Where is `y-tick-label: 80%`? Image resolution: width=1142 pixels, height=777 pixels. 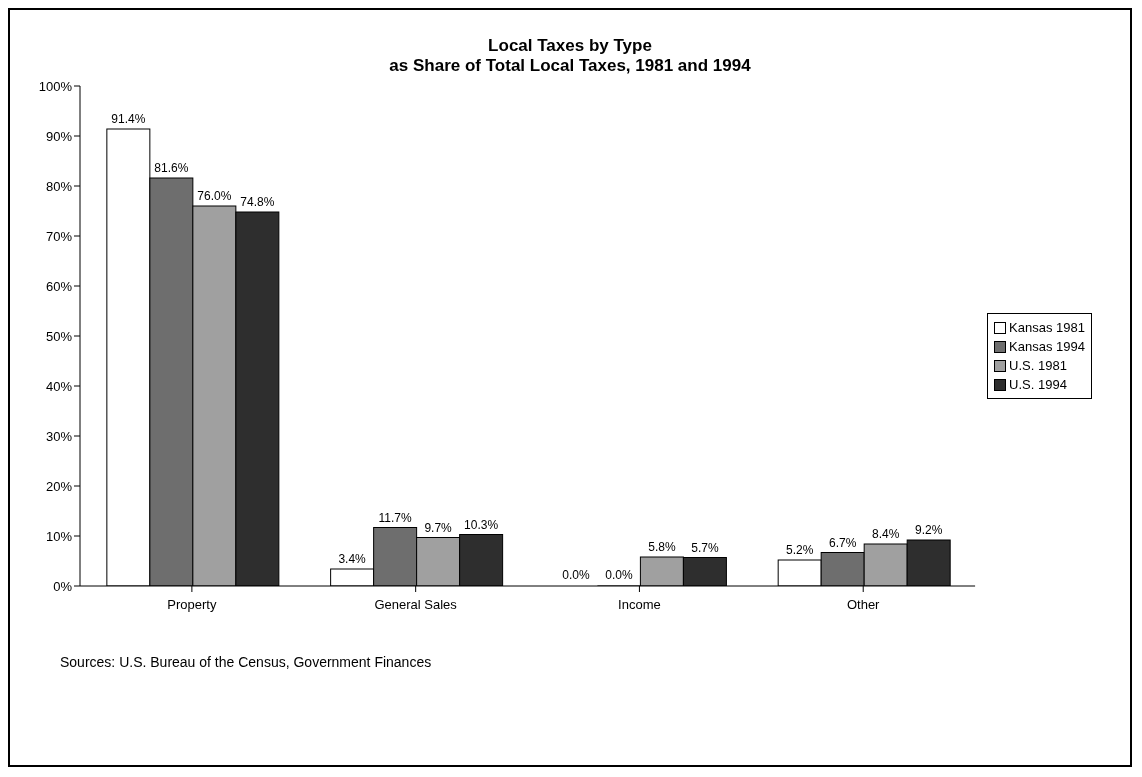 y-tick-label: 80% is located at coordinates (59, 186).